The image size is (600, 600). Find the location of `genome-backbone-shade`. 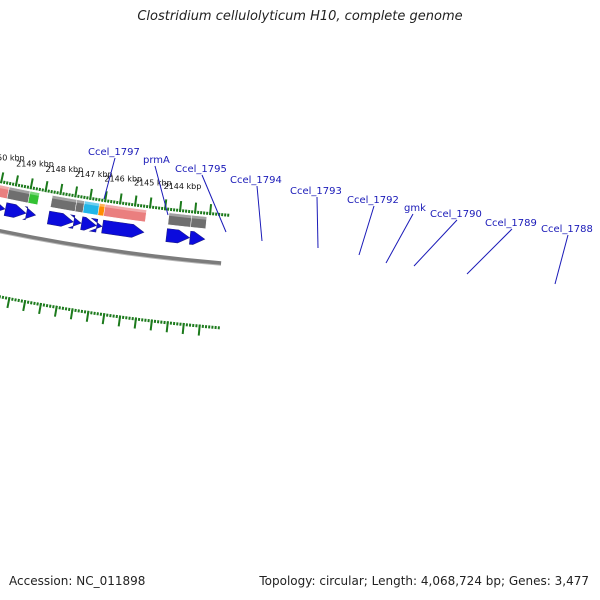

genome-backbone-shade is located at coordinates (110, 249).